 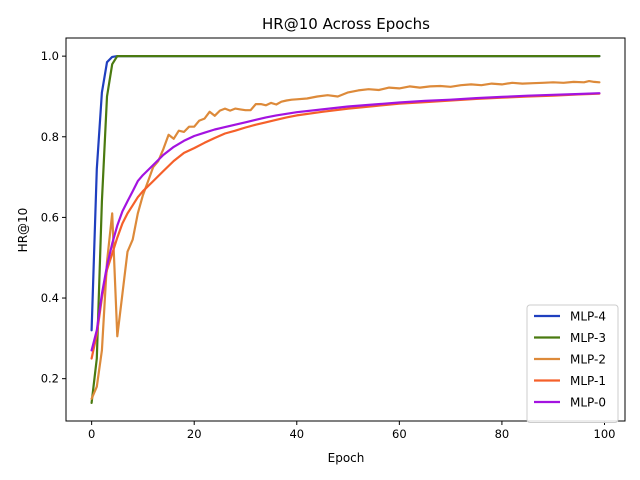 I want to click on y-tick-label: 0.4, so click(x=50, y=298).